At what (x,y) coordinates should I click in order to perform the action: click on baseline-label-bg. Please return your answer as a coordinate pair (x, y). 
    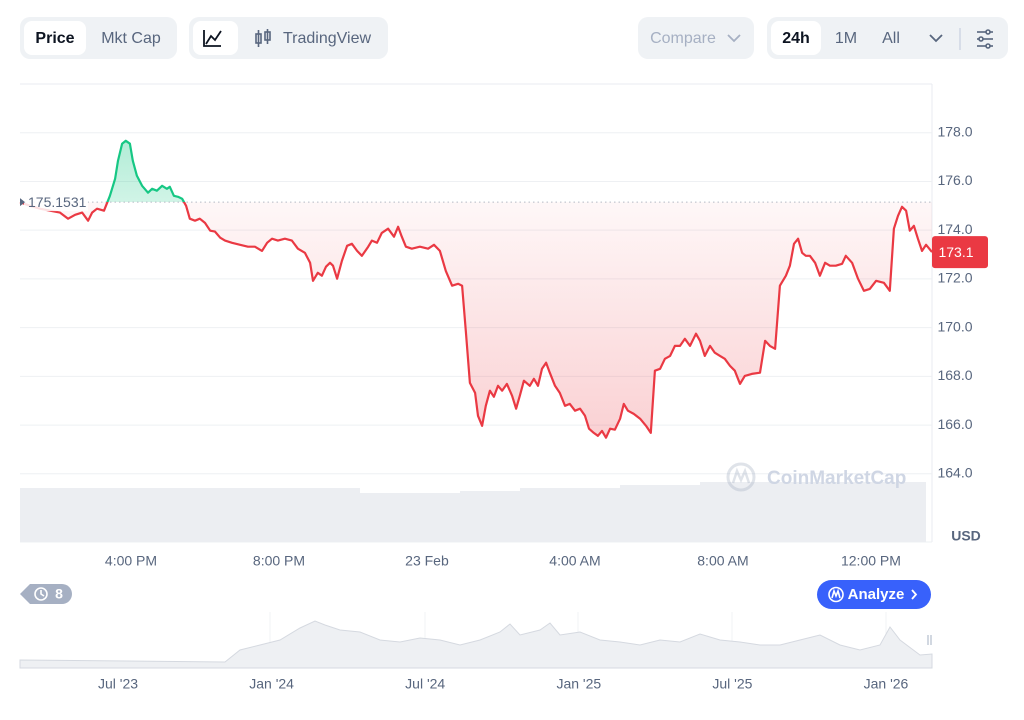
    Looking at the image, I should click on (56, 202).